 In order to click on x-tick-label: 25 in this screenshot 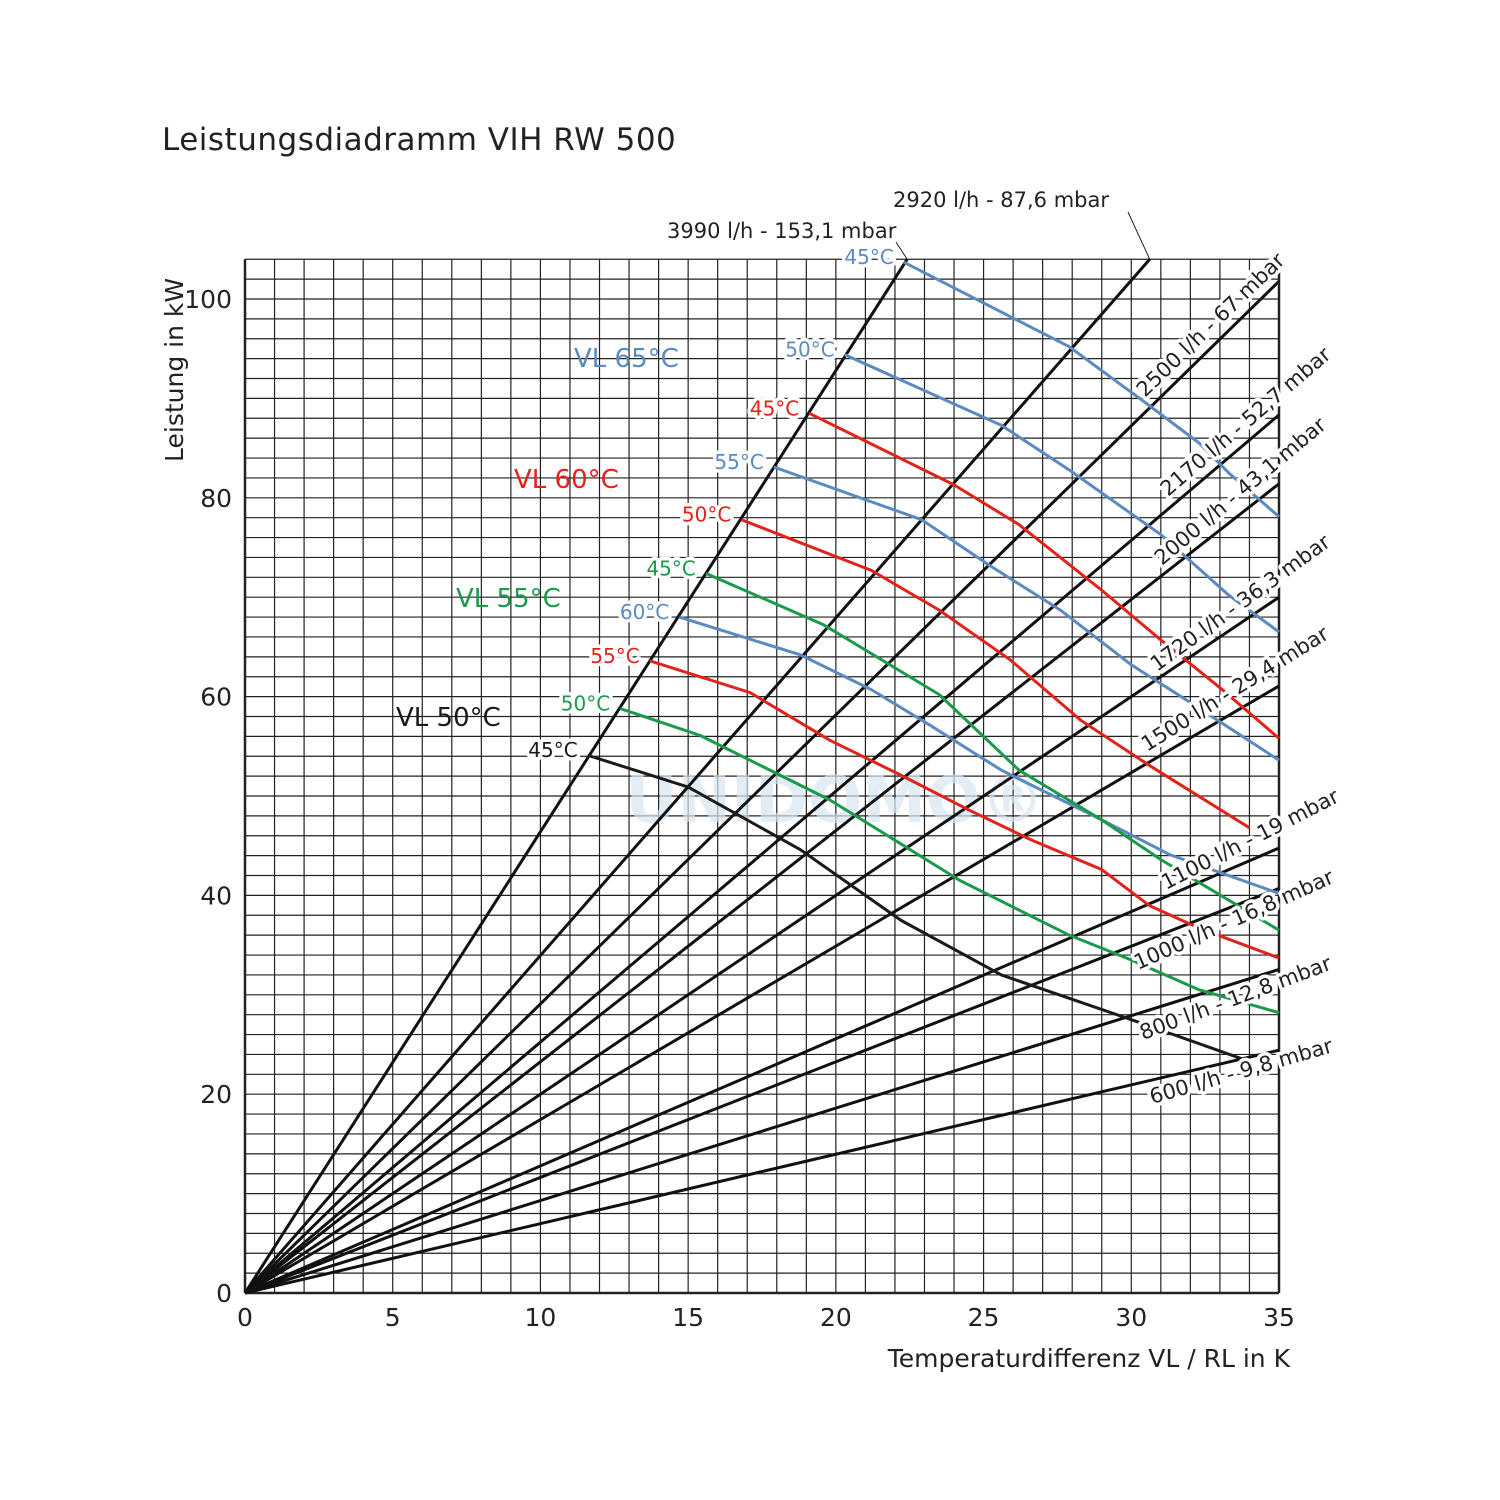, I will do `click(984, 1317)`.